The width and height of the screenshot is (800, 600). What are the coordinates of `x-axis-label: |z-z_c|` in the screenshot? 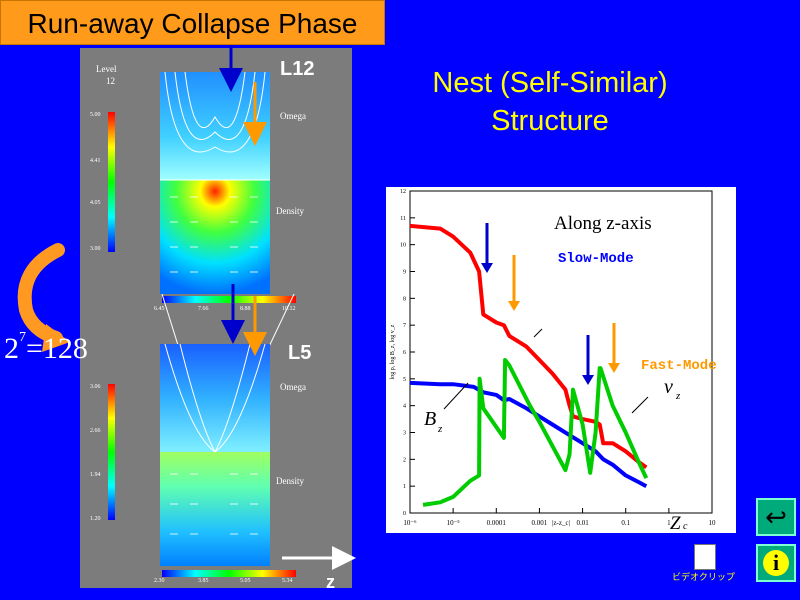 It's located at (561, 523).